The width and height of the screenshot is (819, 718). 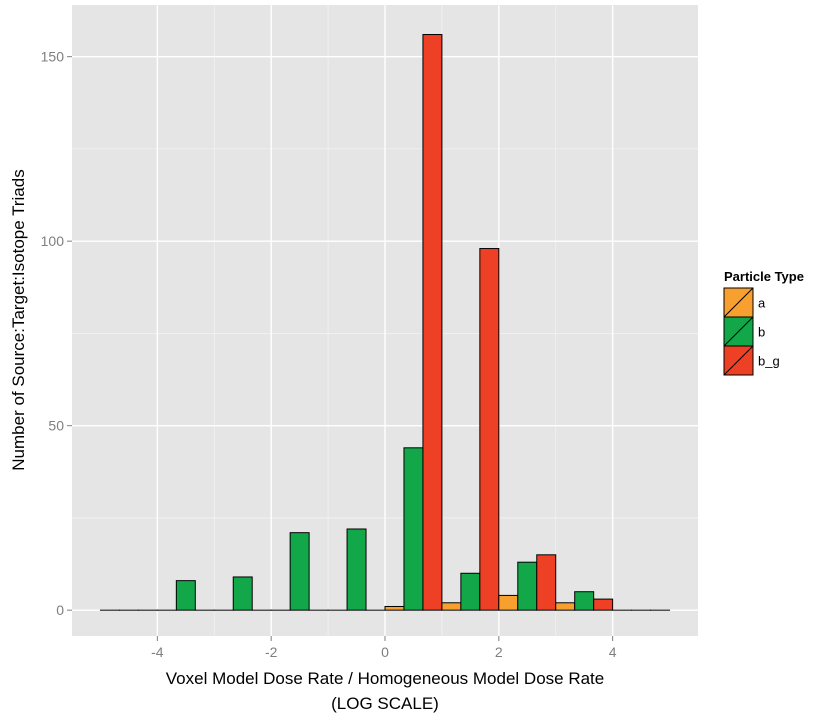 I want to click on y-tick-label: 0, so click(x=60, y=610).